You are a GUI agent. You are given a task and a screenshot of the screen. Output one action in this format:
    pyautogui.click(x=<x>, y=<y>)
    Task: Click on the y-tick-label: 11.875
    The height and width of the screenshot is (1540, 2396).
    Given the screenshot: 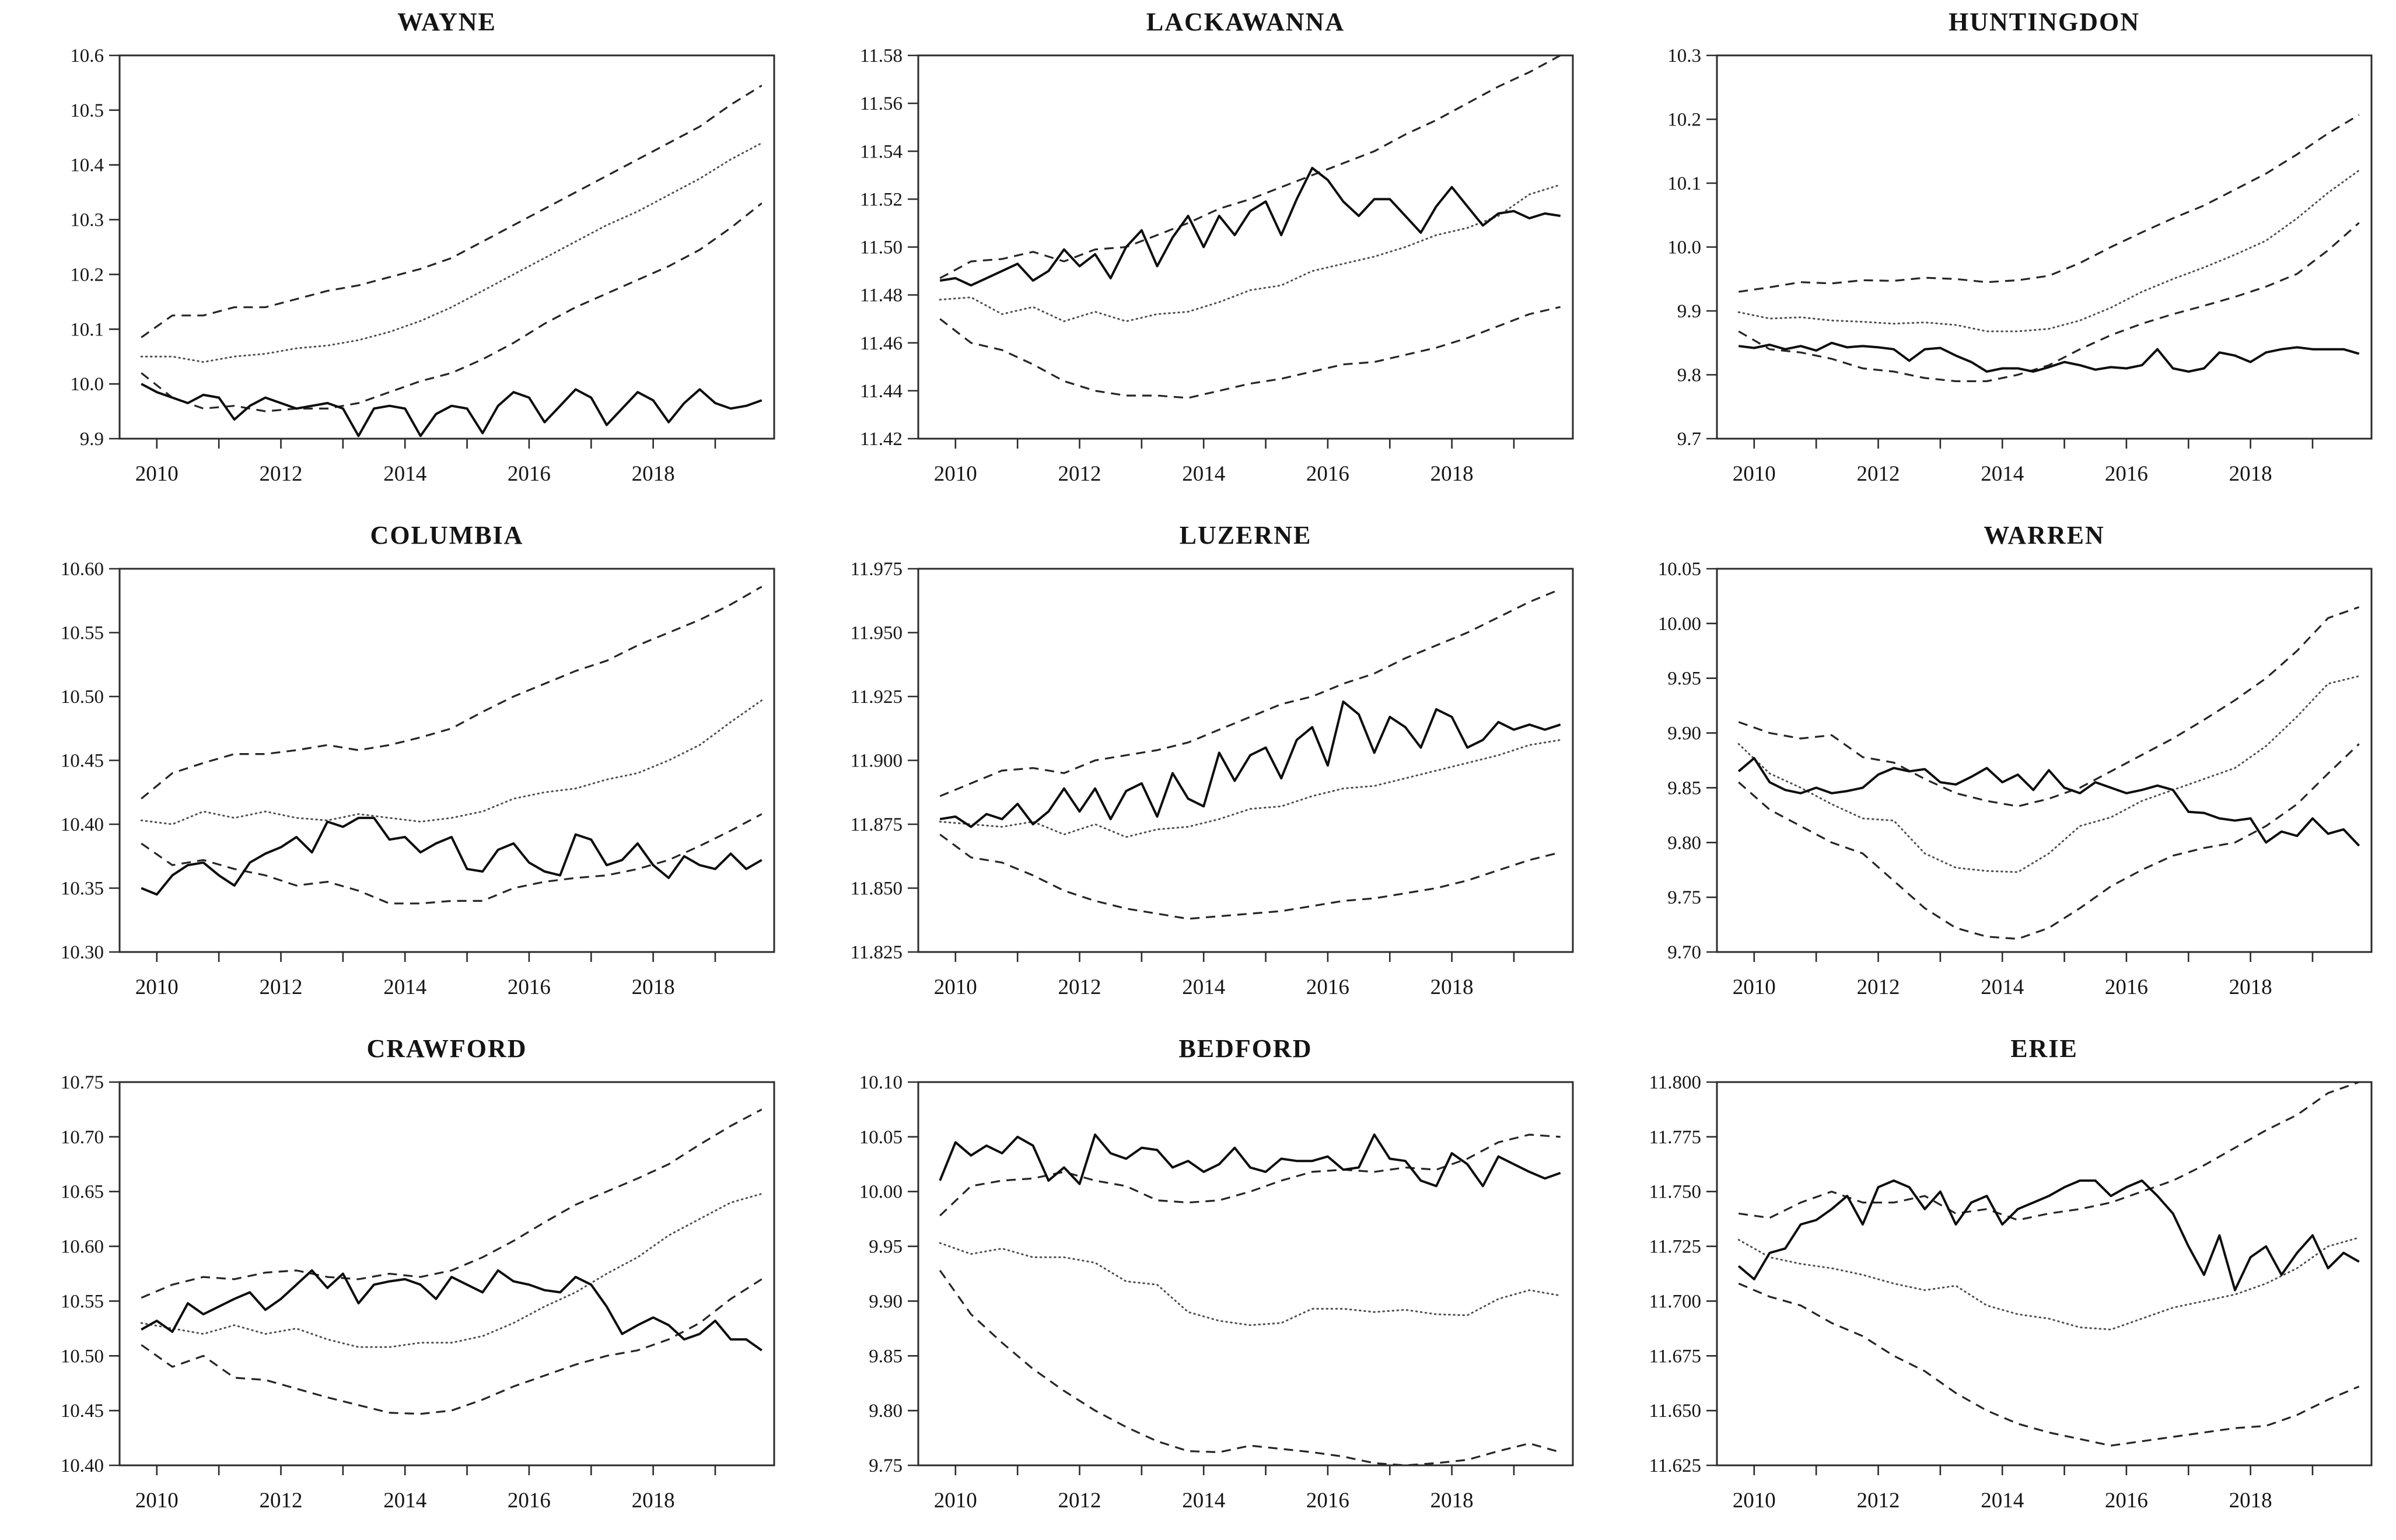 What is the action you would take?
    pyautogui.click(x=876, y=824)
    